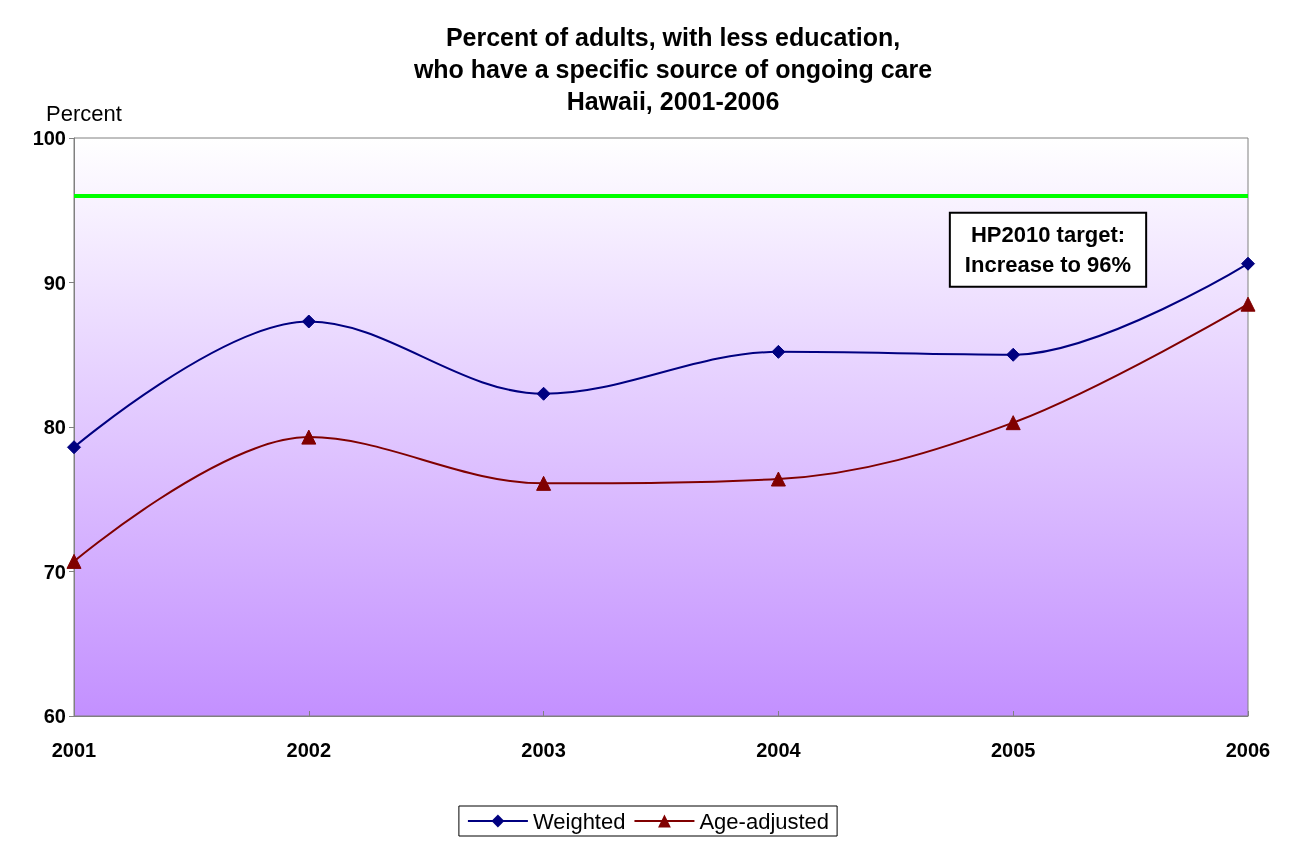 The height and width of the screenshot is (848, 1296). What do you see at coordinates (49, 138) in the screenshot?
I see `y-tick-label: 100` at bounding box center [49, 138].